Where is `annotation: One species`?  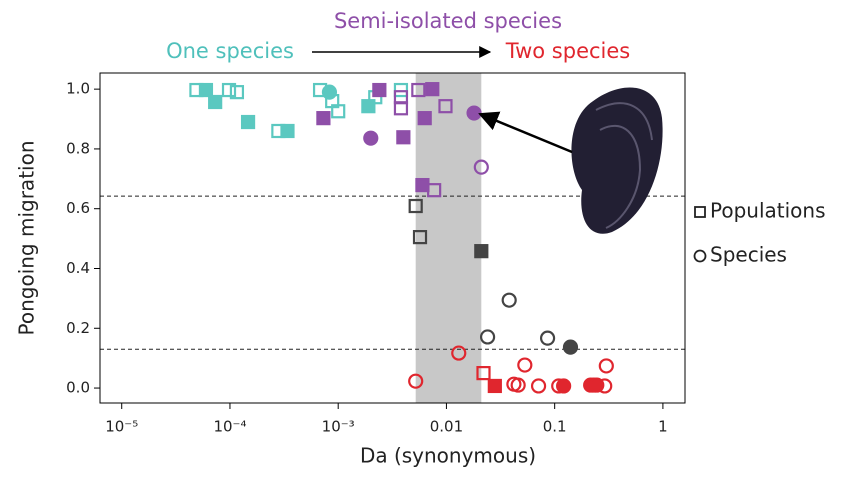 annotation: One species is located at coordinates (230, 51).